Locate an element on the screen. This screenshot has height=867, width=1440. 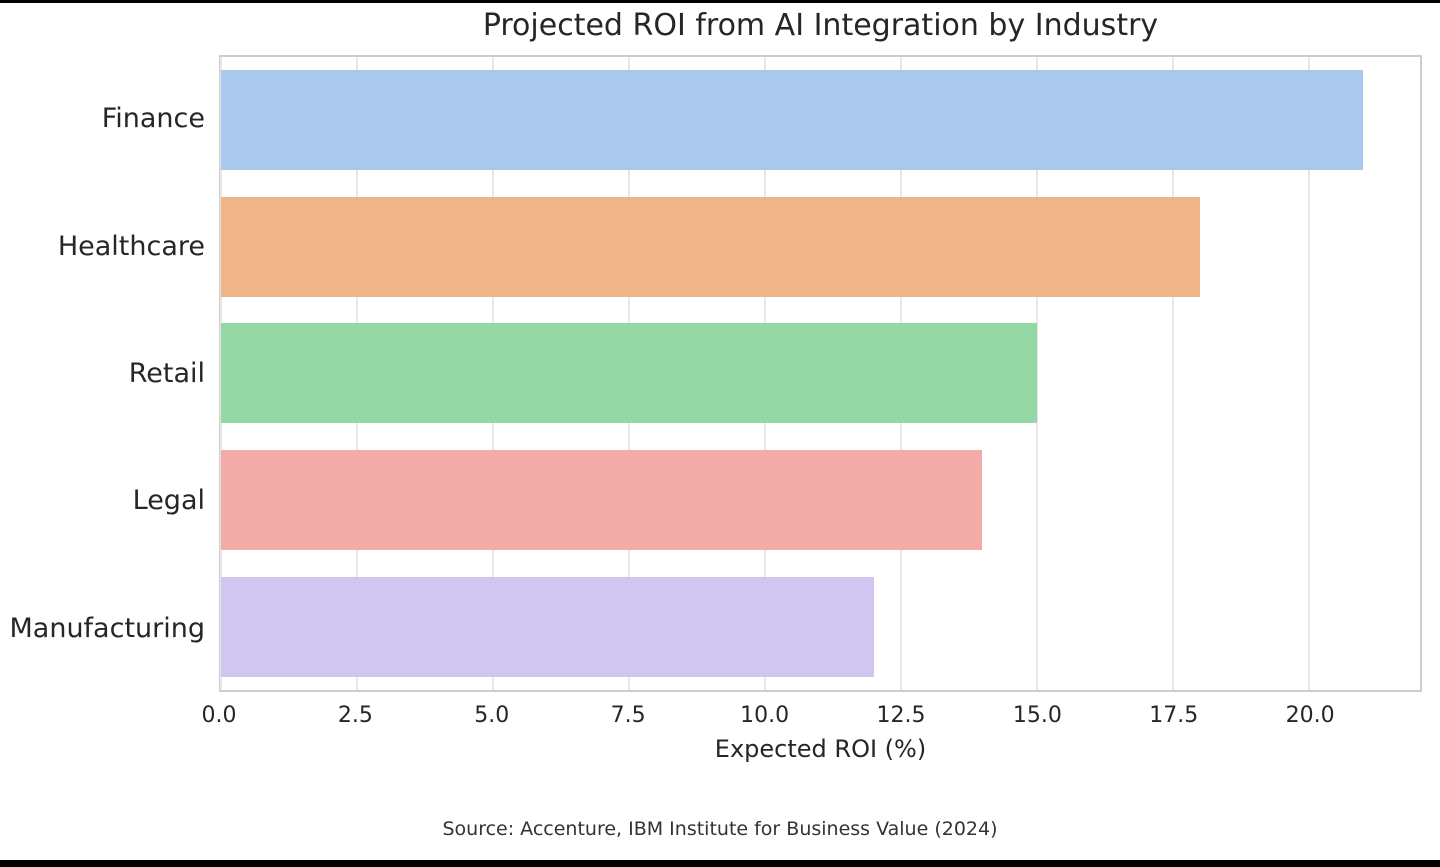
x-tick-label: 7.5 is located at coordinates (628, 715).